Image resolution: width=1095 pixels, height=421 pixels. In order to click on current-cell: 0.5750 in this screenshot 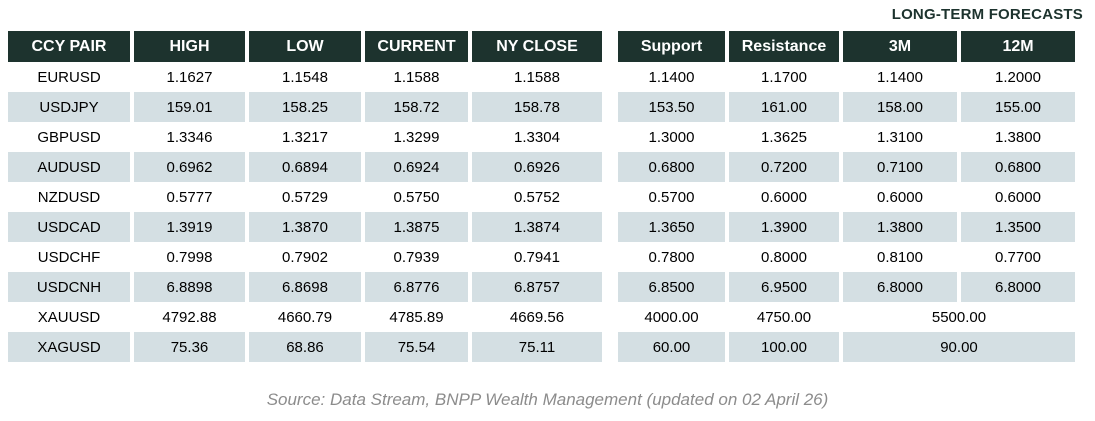, I will do `click(416, 197)`.